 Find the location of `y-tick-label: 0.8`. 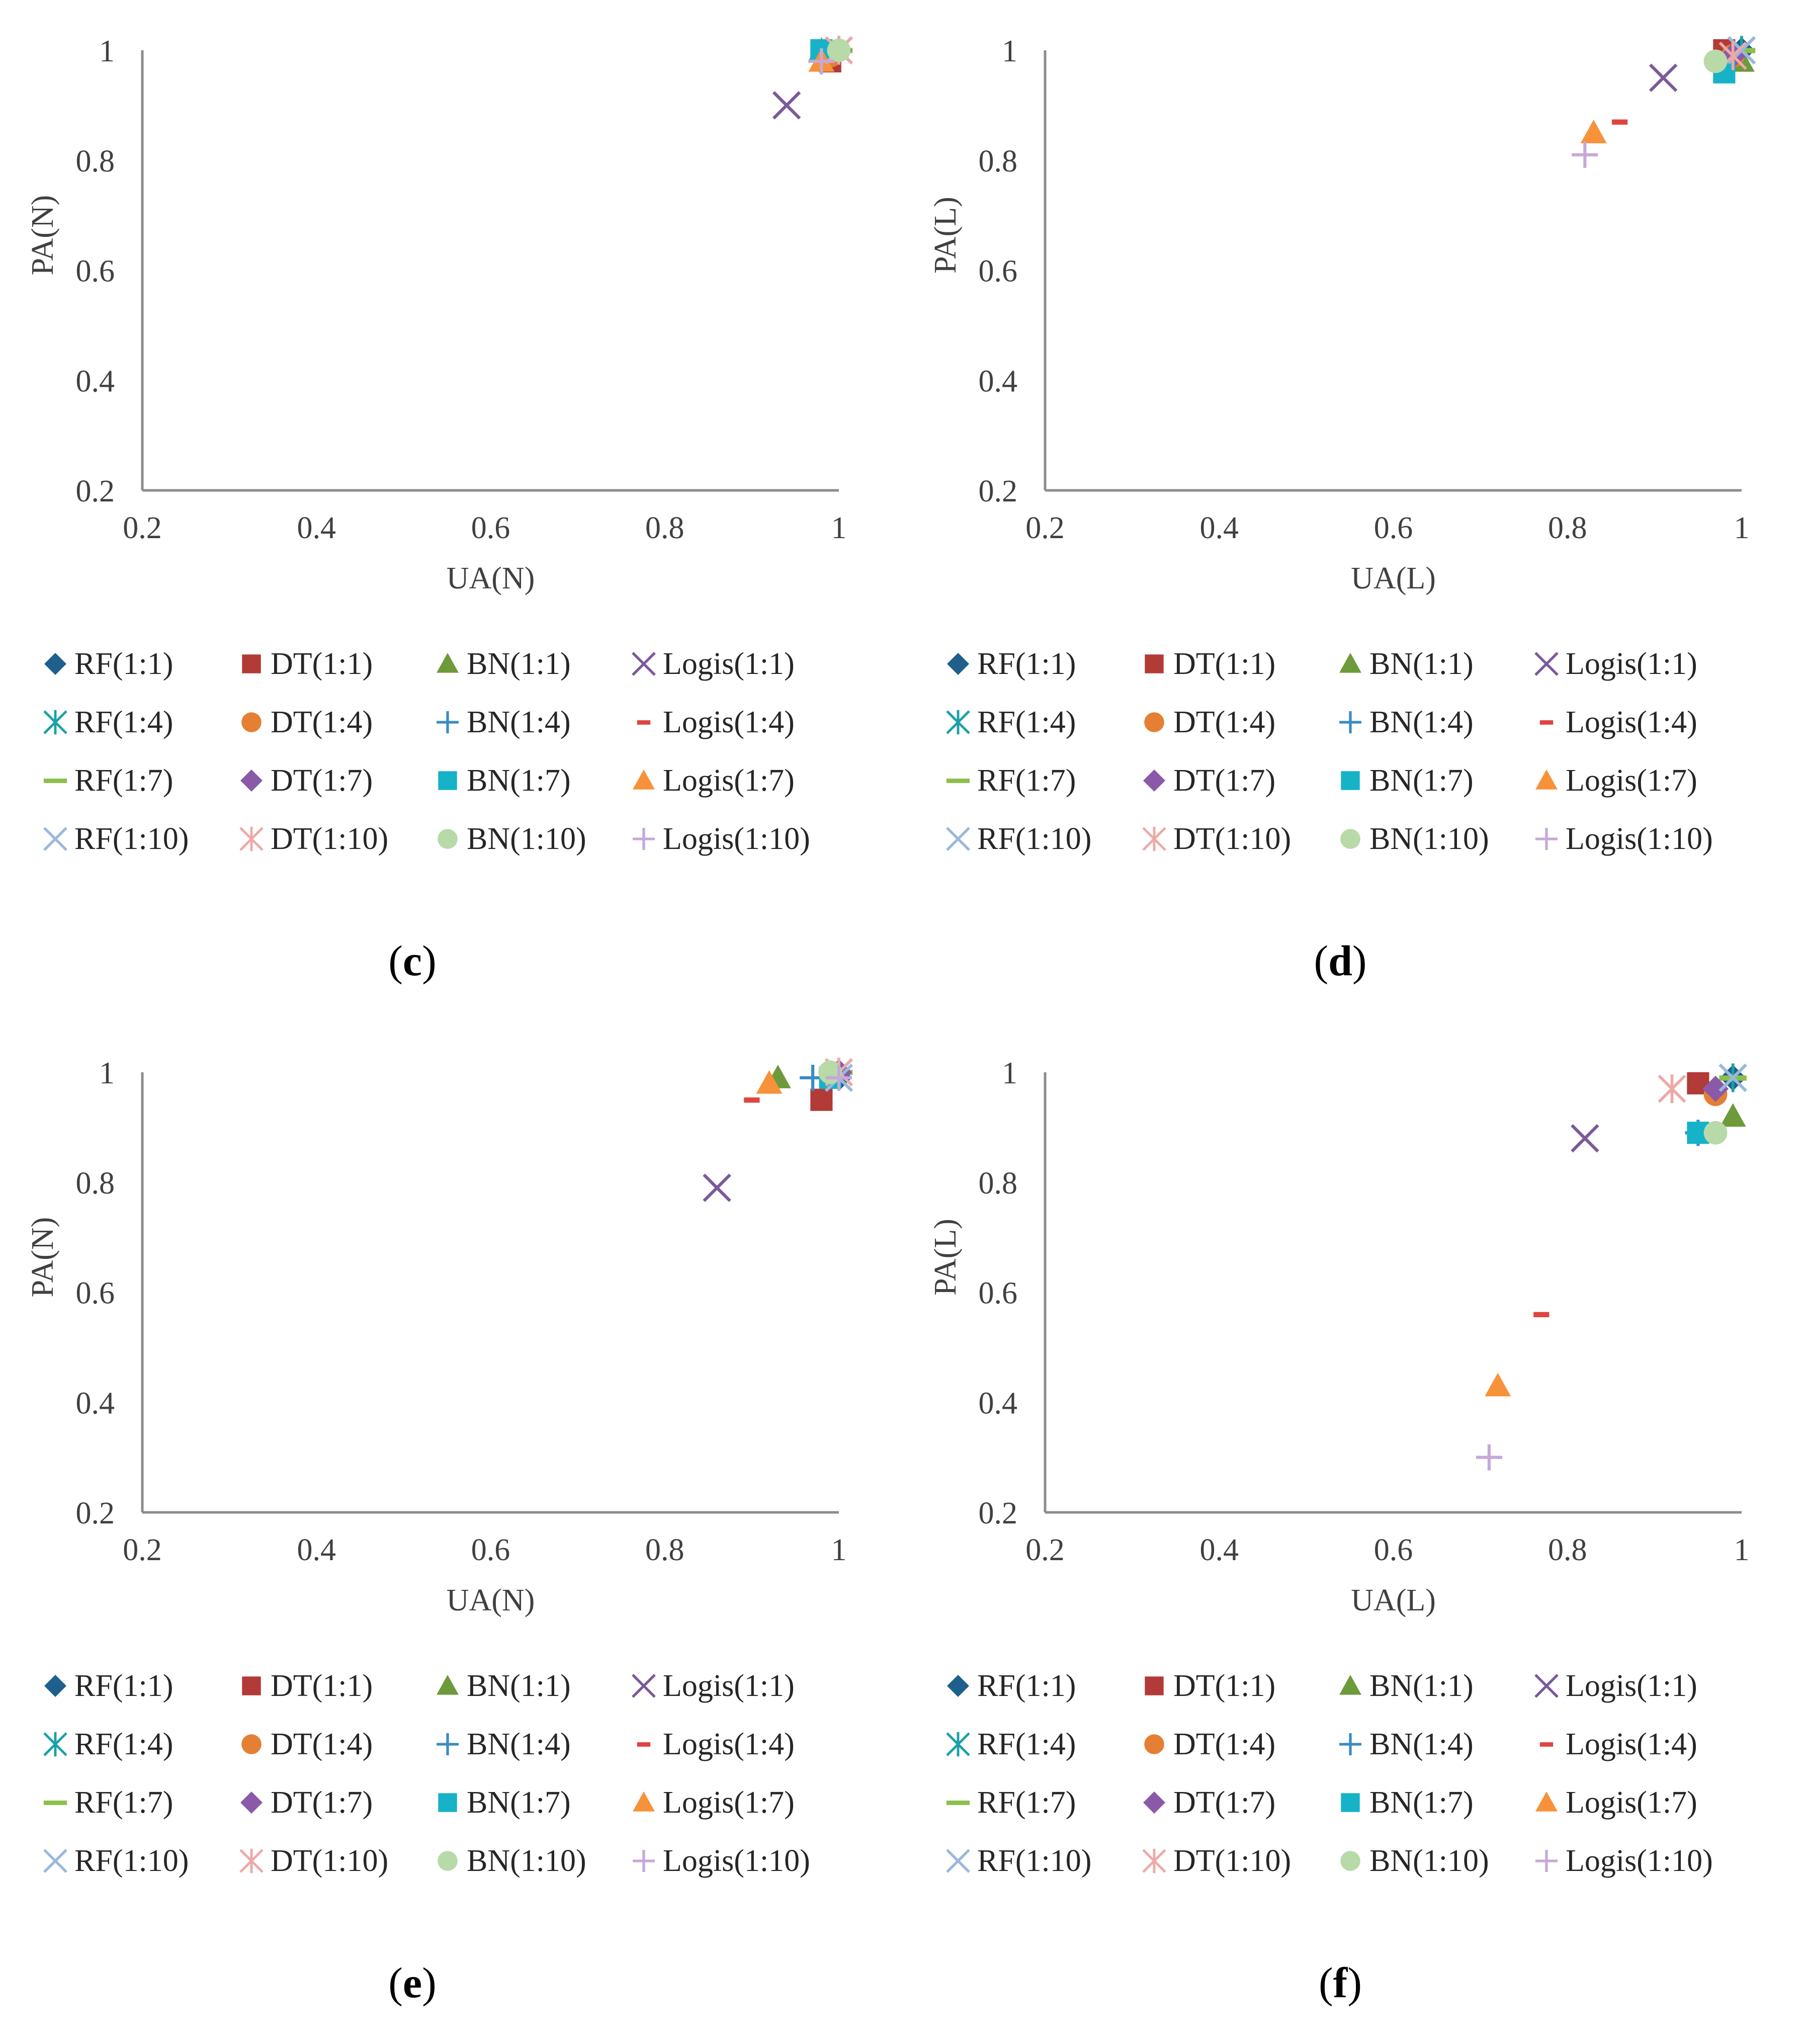

y-tick-label: 0.8 is located at coordinates (998, 1183).